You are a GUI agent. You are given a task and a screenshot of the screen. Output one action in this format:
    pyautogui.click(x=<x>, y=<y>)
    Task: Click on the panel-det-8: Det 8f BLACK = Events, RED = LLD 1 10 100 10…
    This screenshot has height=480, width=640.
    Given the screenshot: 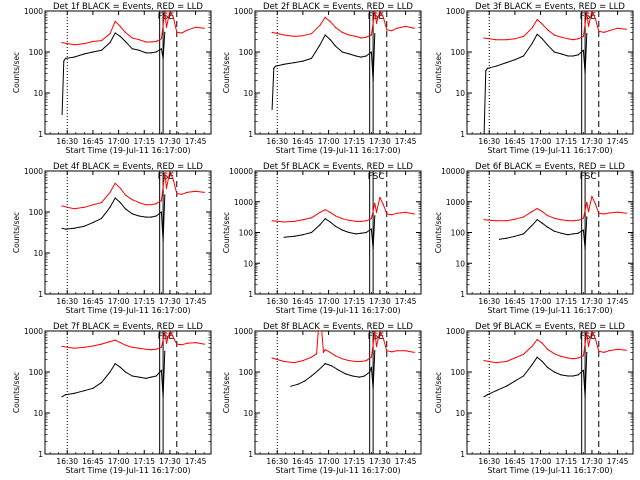 What is the action you would take?
    pyautogui.click(x=322, y=398)
    